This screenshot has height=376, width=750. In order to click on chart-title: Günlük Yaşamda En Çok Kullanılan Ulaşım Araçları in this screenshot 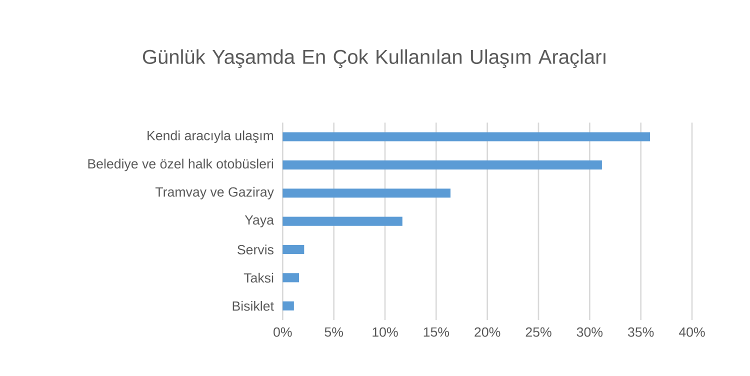, I will do `click(374, 58)`.